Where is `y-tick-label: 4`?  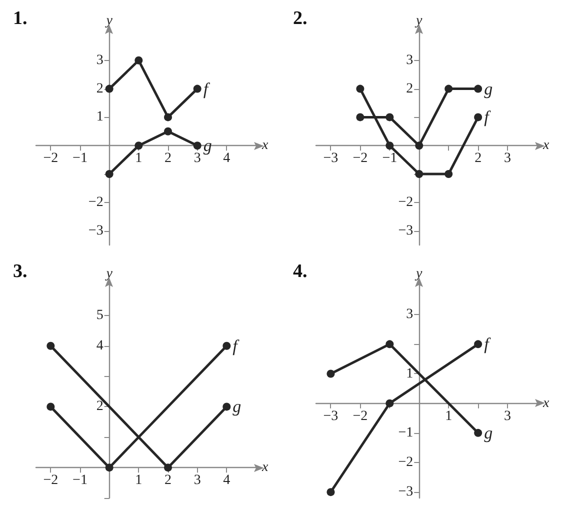
y-tick-label: 4 is located at coordinates (100, 346).